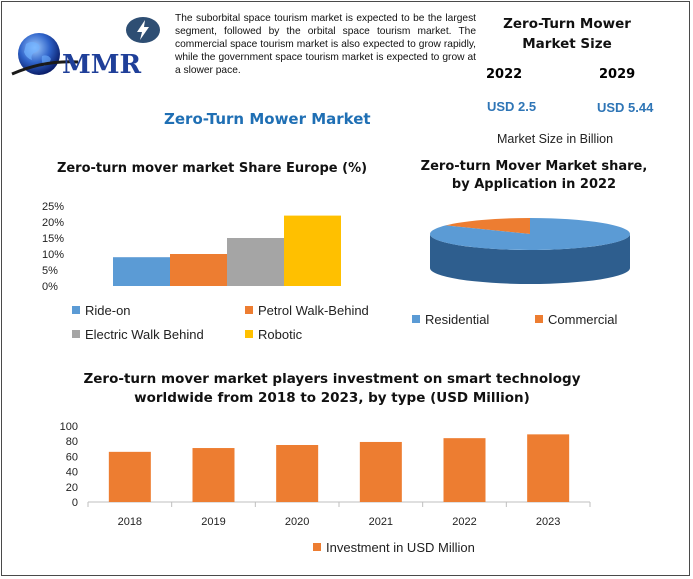 The height and width of the screenshot is (579, 693). What do you see at coordinates (548, 522) in the screenshot?
I see `x-tick-label: 2023` at bounding box center [548, 522].